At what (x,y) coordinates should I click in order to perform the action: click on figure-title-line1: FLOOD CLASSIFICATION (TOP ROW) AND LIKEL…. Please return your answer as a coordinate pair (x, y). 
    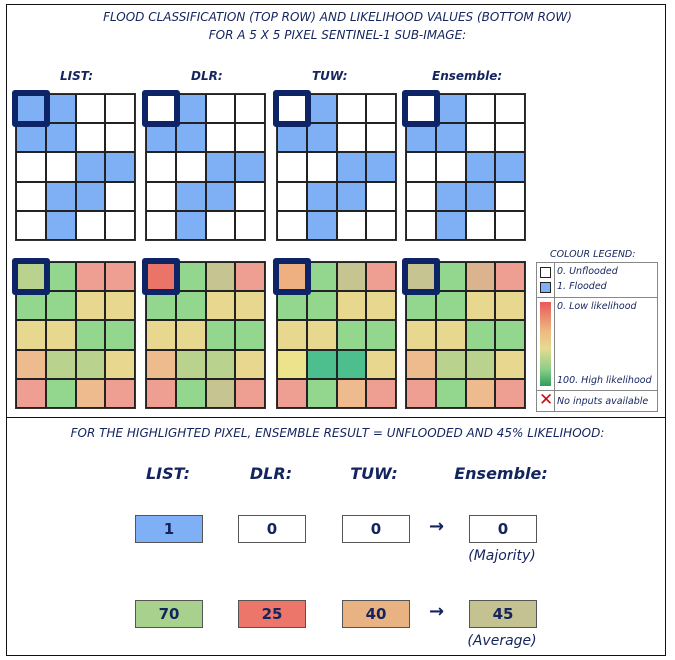
    Looking at the image, I should click on (337, 17).